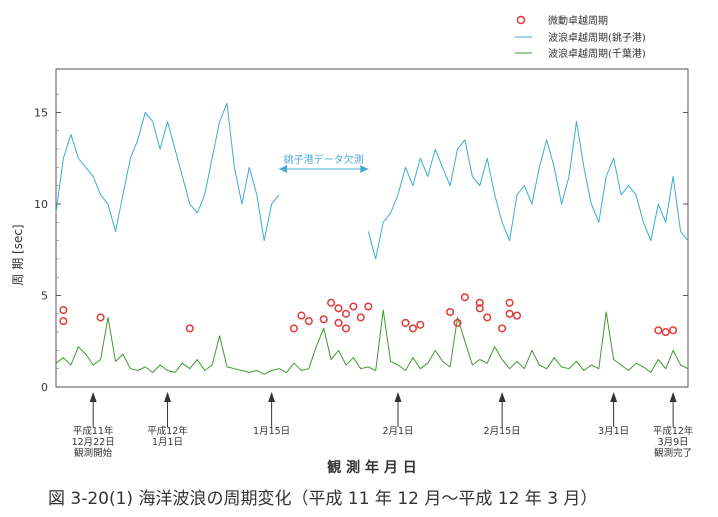 Image resolution: width=718 pixels, height=517 pixels. I want to click on x-marker-label-4-0: 2月15日, so click(502, 431).